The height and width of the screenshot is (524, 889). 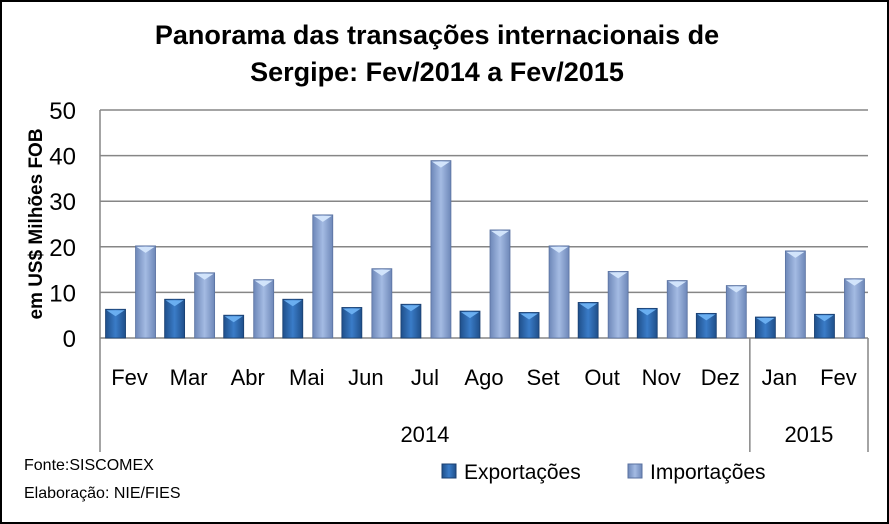 What do you see at coordinates (425, 377) in the screenshot?
I see `x-tick-label: Jul` at bounding box center [425, 377].